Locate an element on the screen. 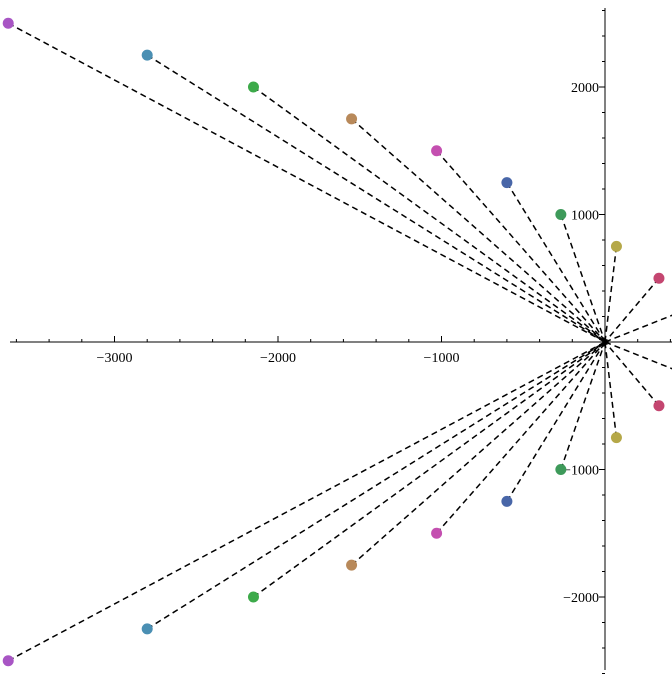 This screenshot has width=672, height=675. y-tick-label: −1000 is located at coordinates (581, 471).